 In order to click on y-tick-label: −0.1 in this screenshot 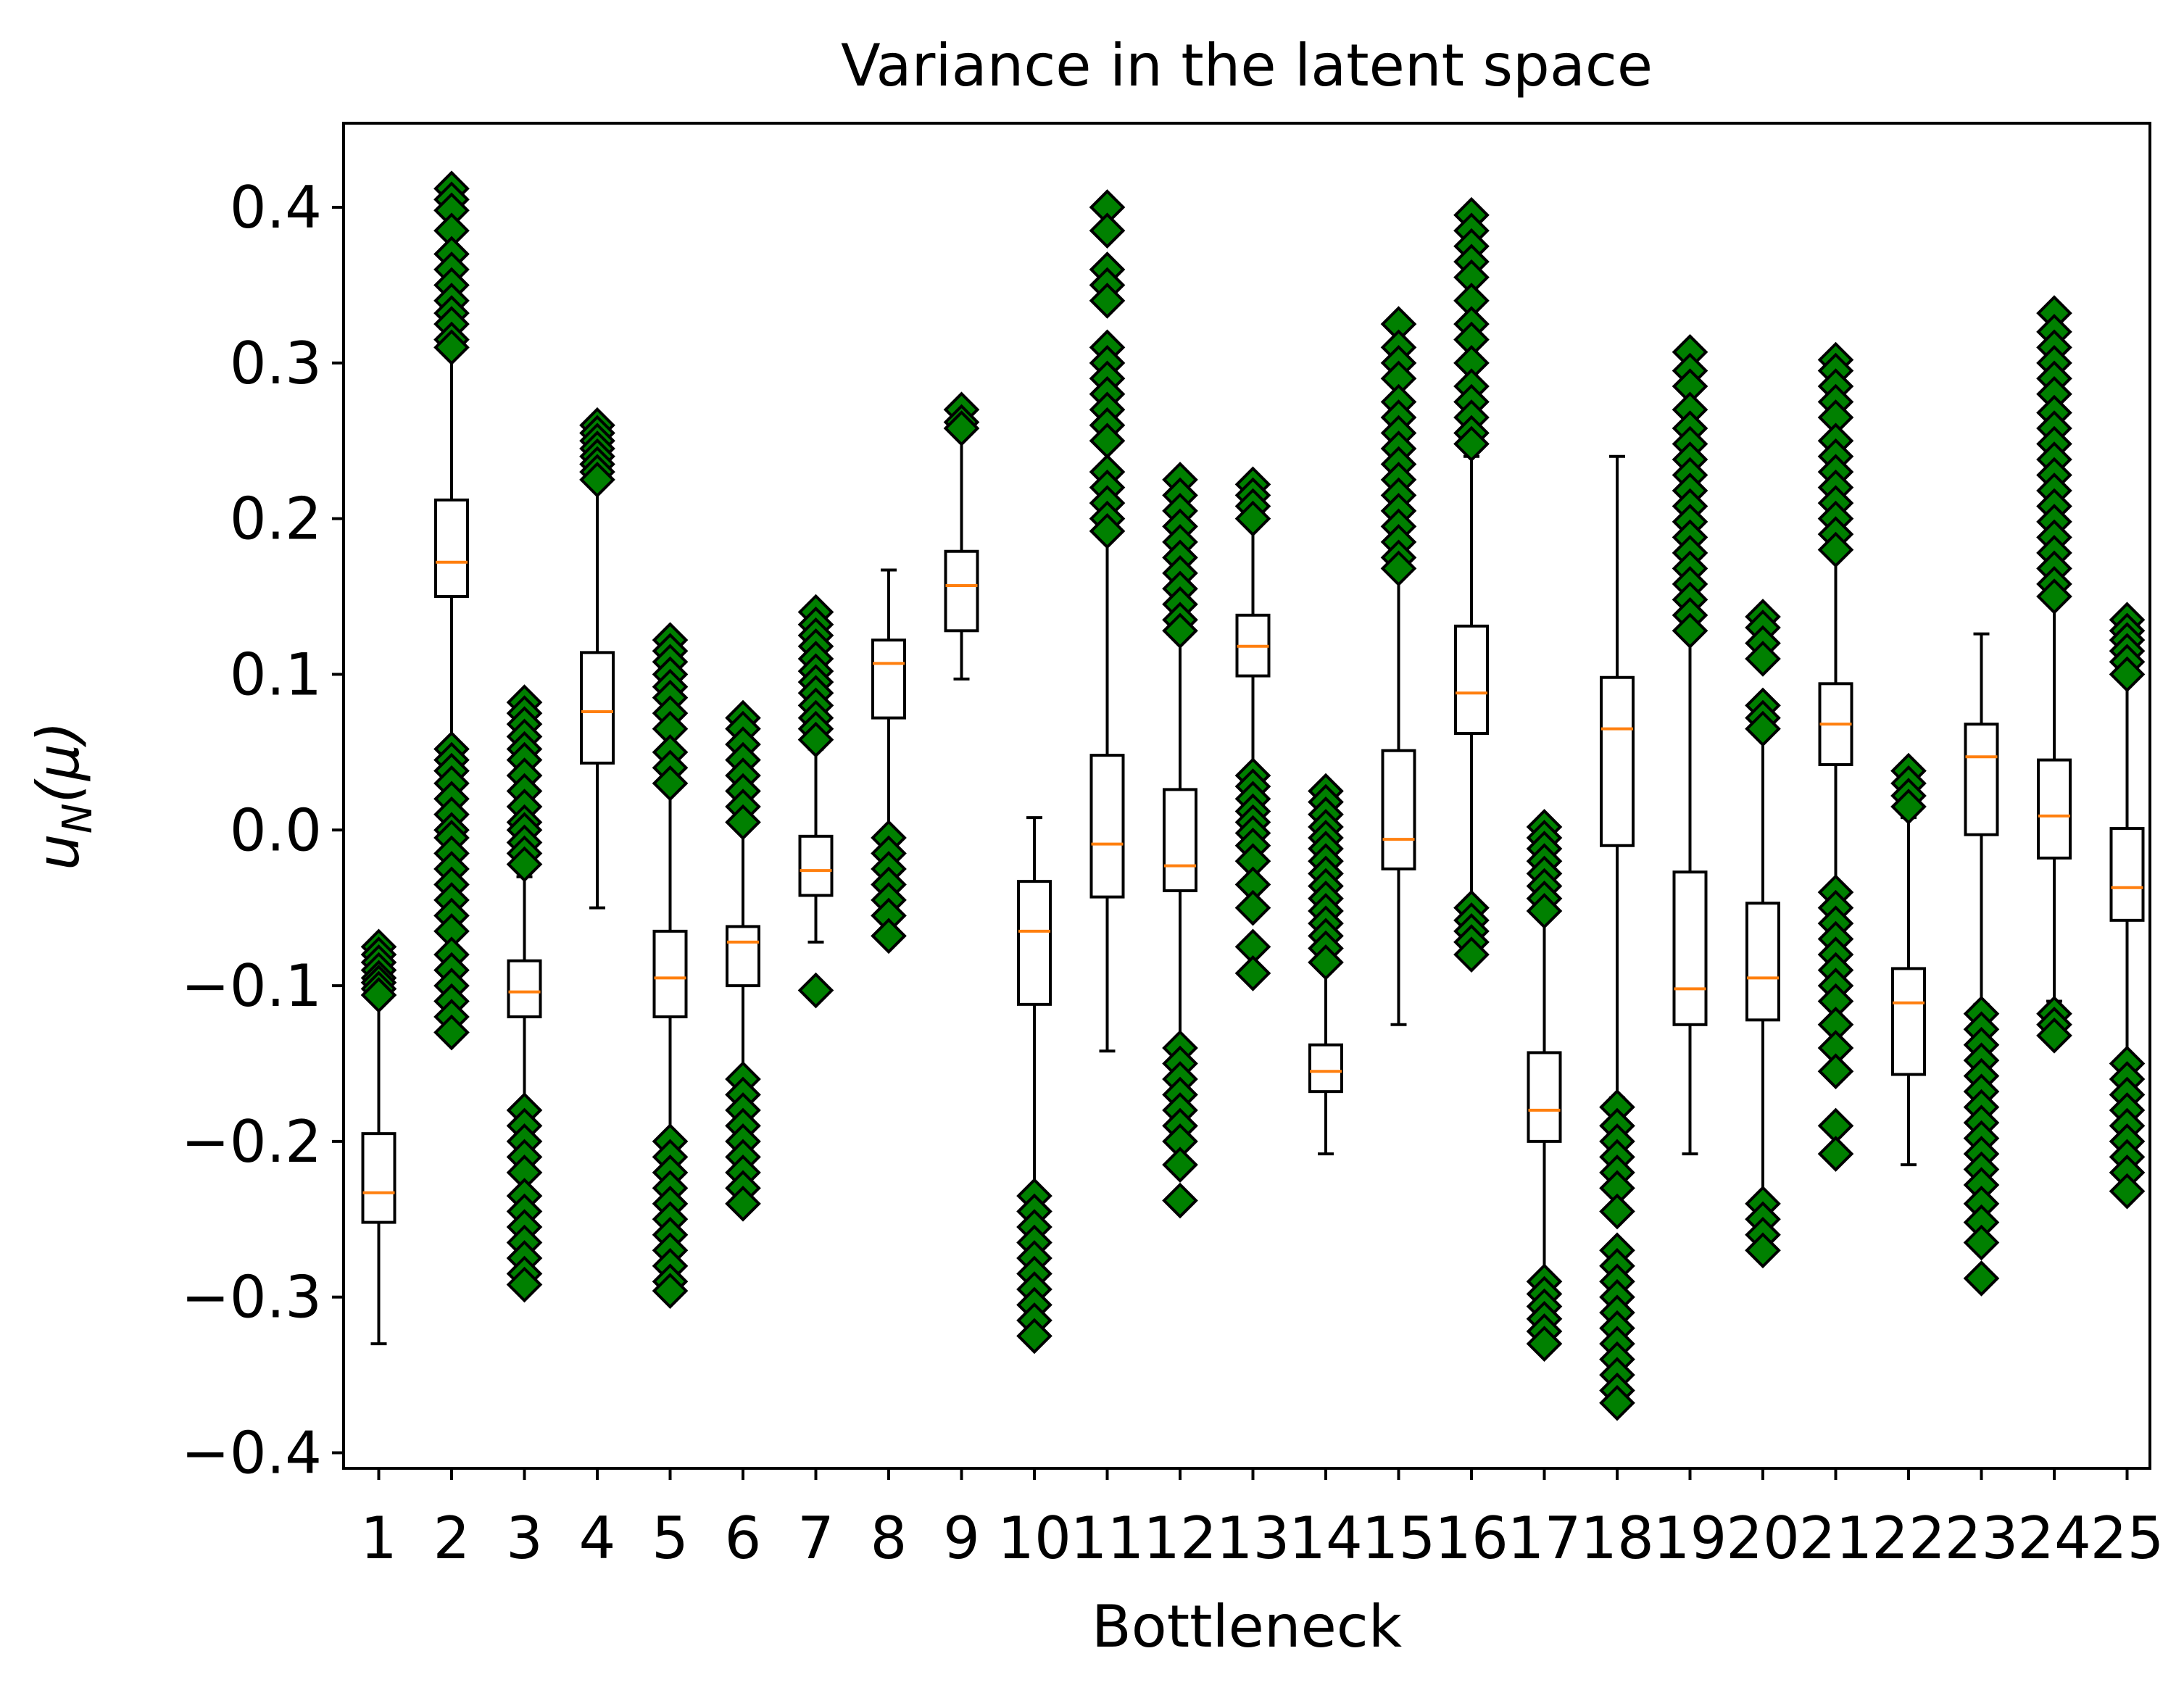, I will do `click(251, 986)`.